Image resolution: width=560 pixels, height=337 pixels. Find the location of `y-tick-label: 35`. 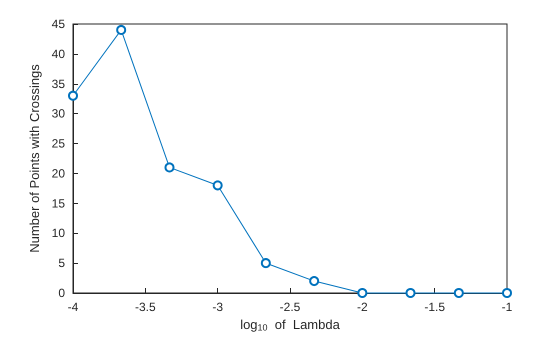

y-tick-label: 35 is located at coordinates (59, 83).